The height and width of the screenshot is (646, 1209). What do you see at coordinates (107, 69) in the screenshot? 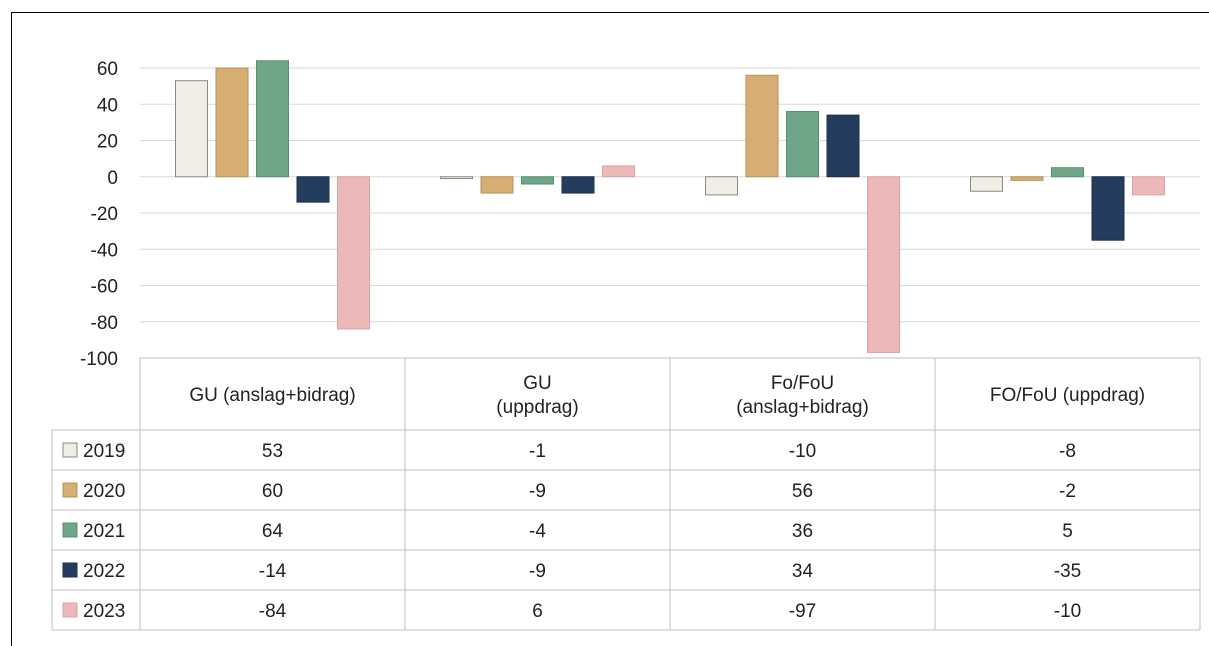
I see `y-tick-label: 60` at bounding box center [107, 69].